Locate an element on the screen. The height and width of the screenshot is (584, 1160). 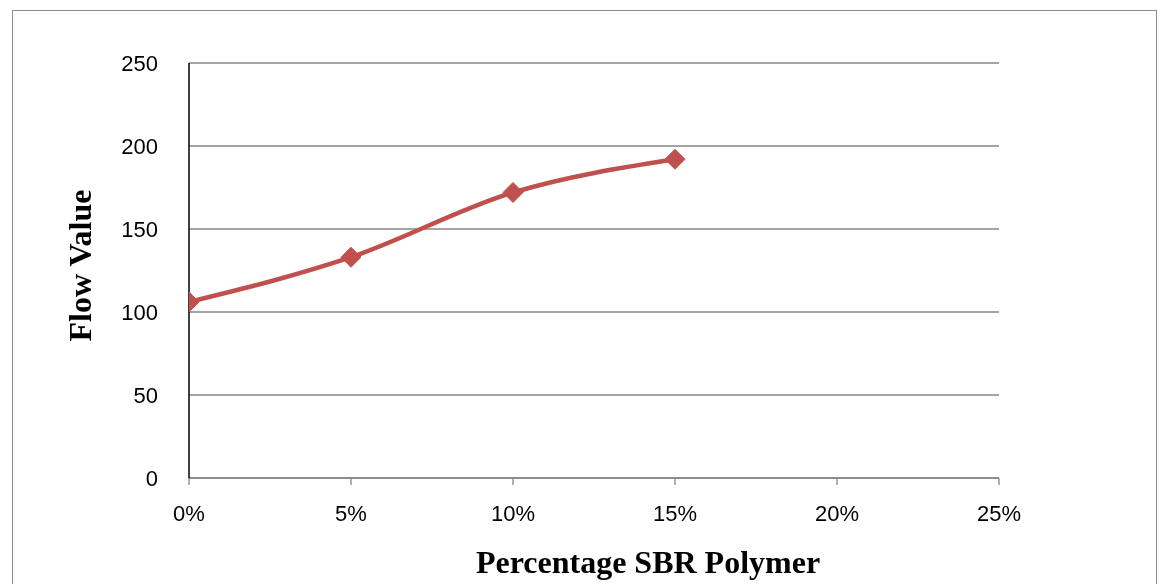
x-tick-label: 25% is located at coordinates (999, 513).